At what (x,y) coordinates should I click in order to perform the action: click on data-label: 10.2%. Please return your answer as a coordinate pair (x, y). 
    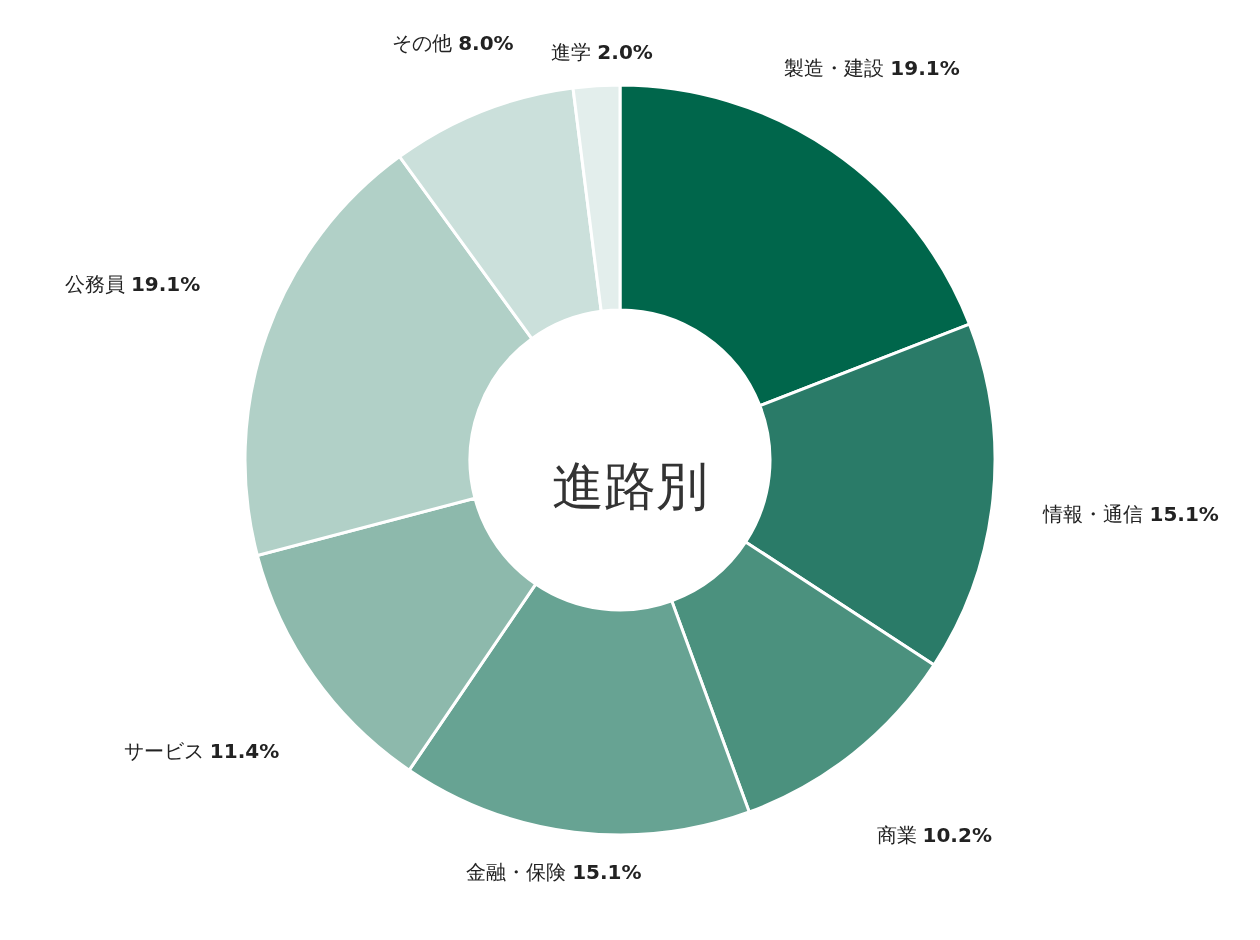
    Looking at the image, I should click on (957, 835).